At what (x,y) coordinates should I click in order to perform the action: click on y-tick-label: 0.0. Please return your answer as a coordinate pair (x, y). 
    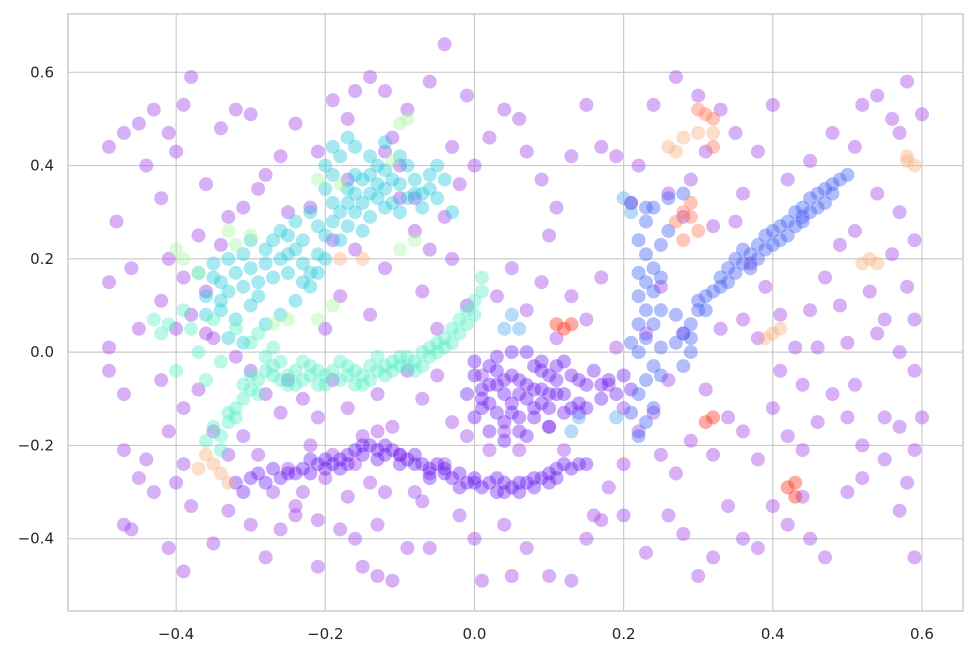
    Looking at the image, I should click on (42, 352).